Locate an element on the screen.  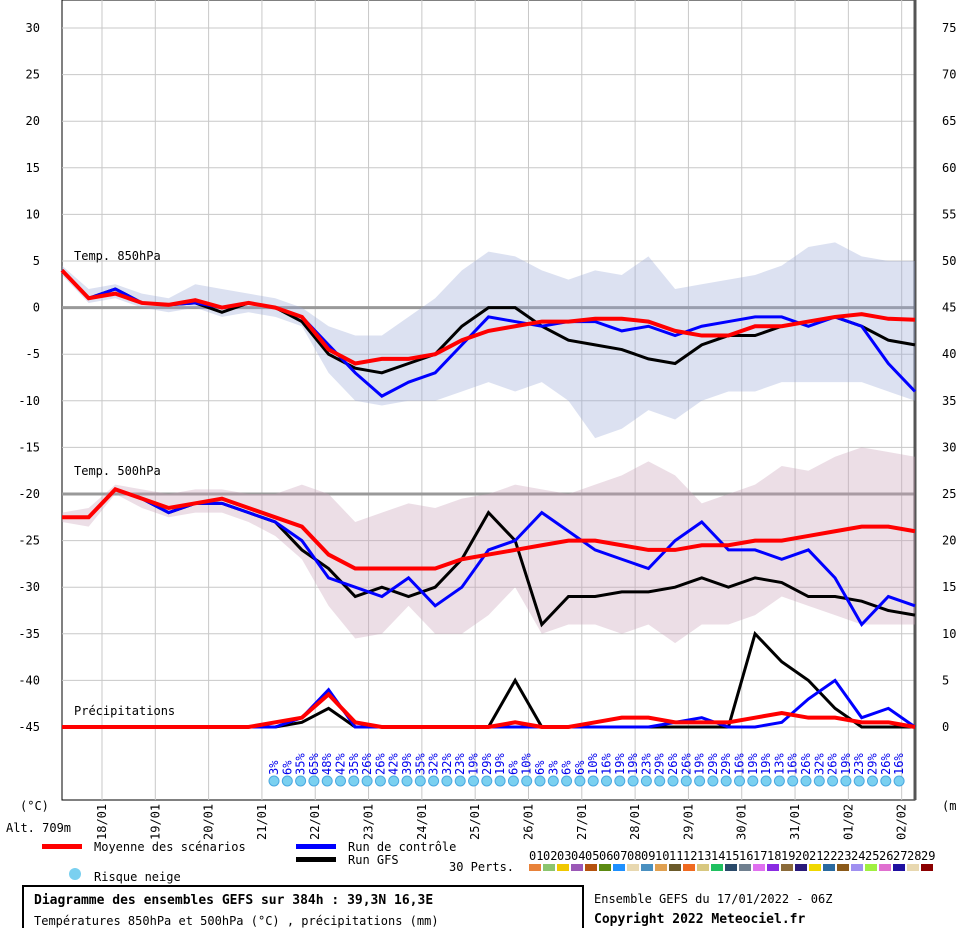
legend-pert-number: 19 is located at coordinates (788, 856).